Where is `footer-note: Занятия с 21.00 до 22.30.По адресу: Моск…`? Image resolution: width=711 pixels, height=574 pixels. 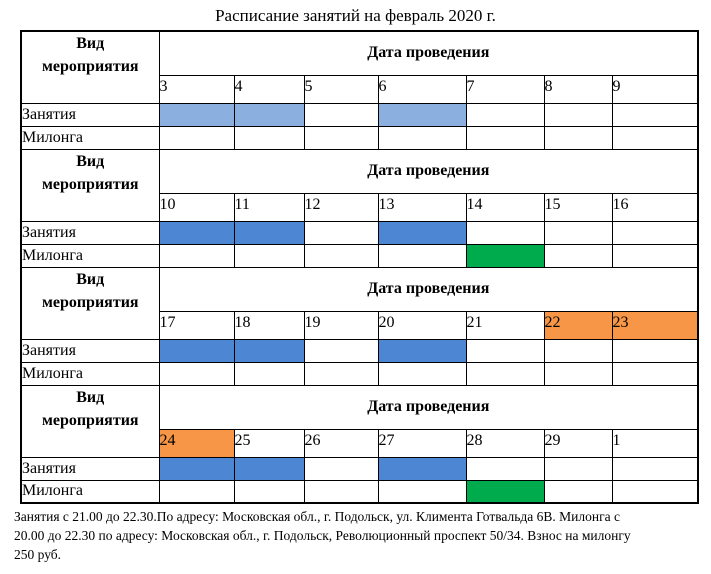
footer-note: Занятия с 21.00 до 22.30.По адресу: Моск… is located at coordinates (362, 535).